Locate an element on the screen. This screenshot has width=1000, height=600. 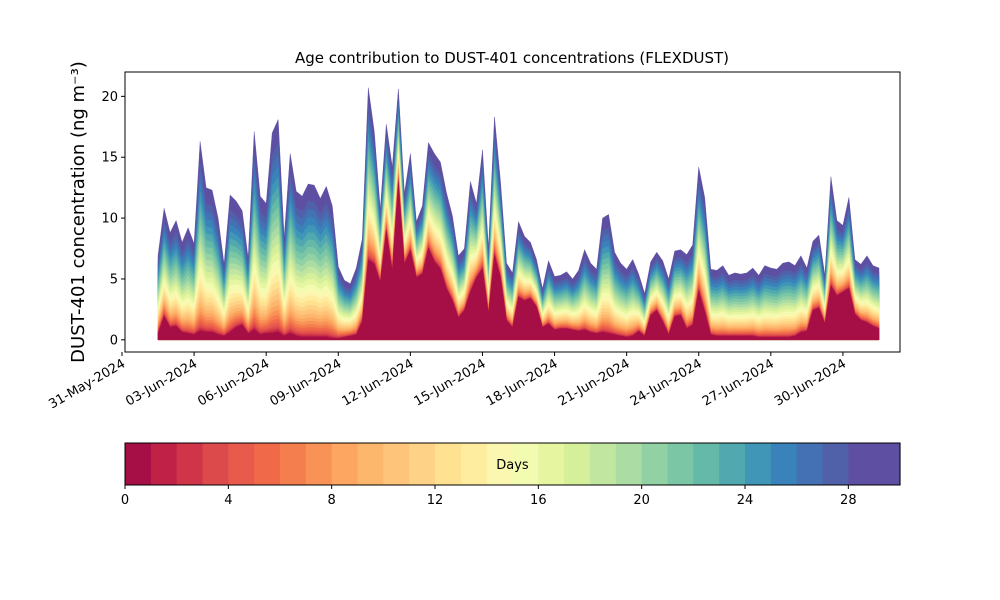
x-tick-label: 31-May-2024 is located at coordinates (87, 384).